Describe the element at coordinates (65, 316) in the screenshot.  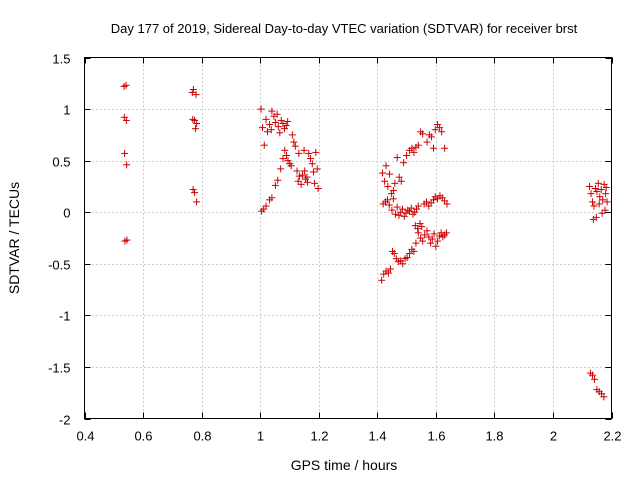
I see `y-tick-label: -1` at that location.